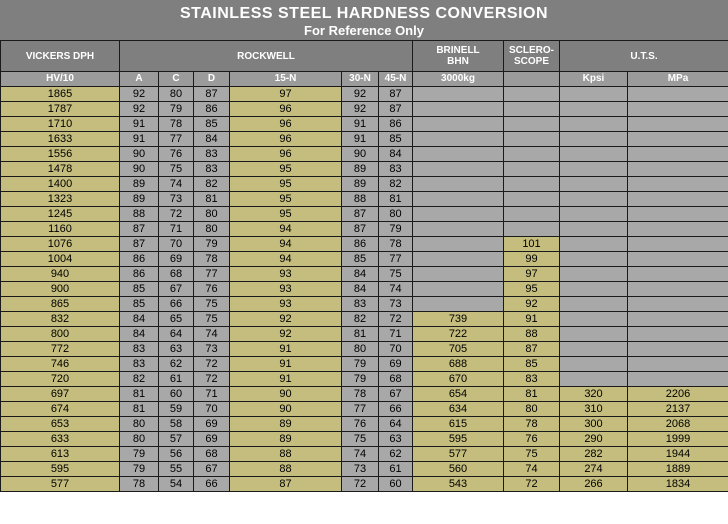 This screenshot has width=728, height=524. Describe the element at coordinates (364, 274) in the screenshot. I see `table-row: 940 86 68 77 93 84 75 97` at that location.